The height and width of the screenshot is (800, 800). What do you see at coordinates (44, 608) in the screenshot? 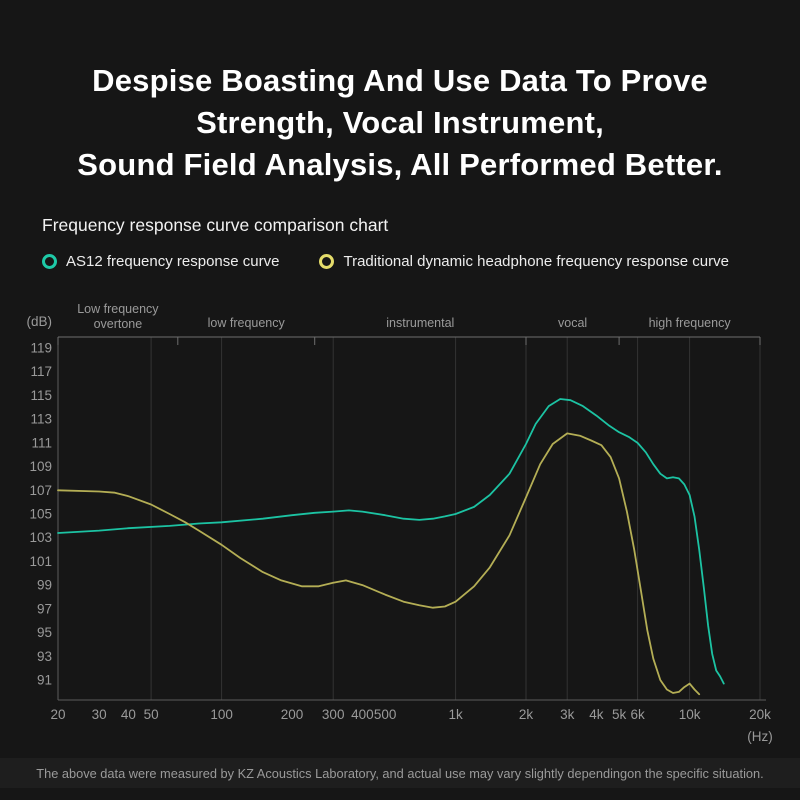
I see `y-tick-label: 97` at bounding box center [44, 608].